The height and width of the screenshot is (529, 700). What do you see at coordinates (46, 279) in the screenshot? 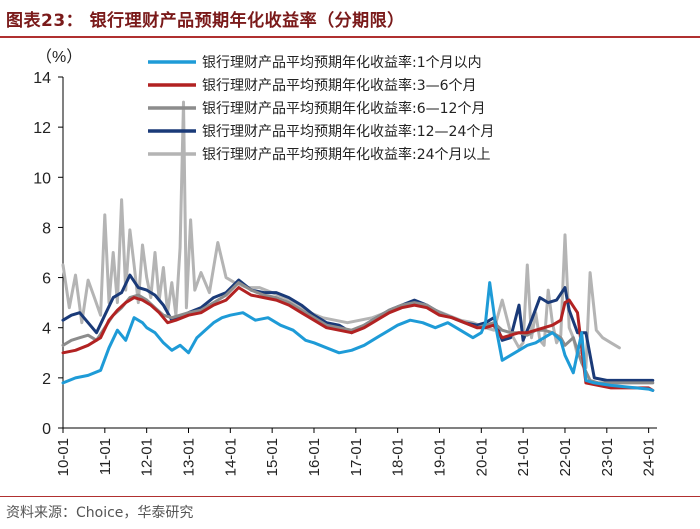
I see `y-tick-label: 6` at bounding box center [46, 279].